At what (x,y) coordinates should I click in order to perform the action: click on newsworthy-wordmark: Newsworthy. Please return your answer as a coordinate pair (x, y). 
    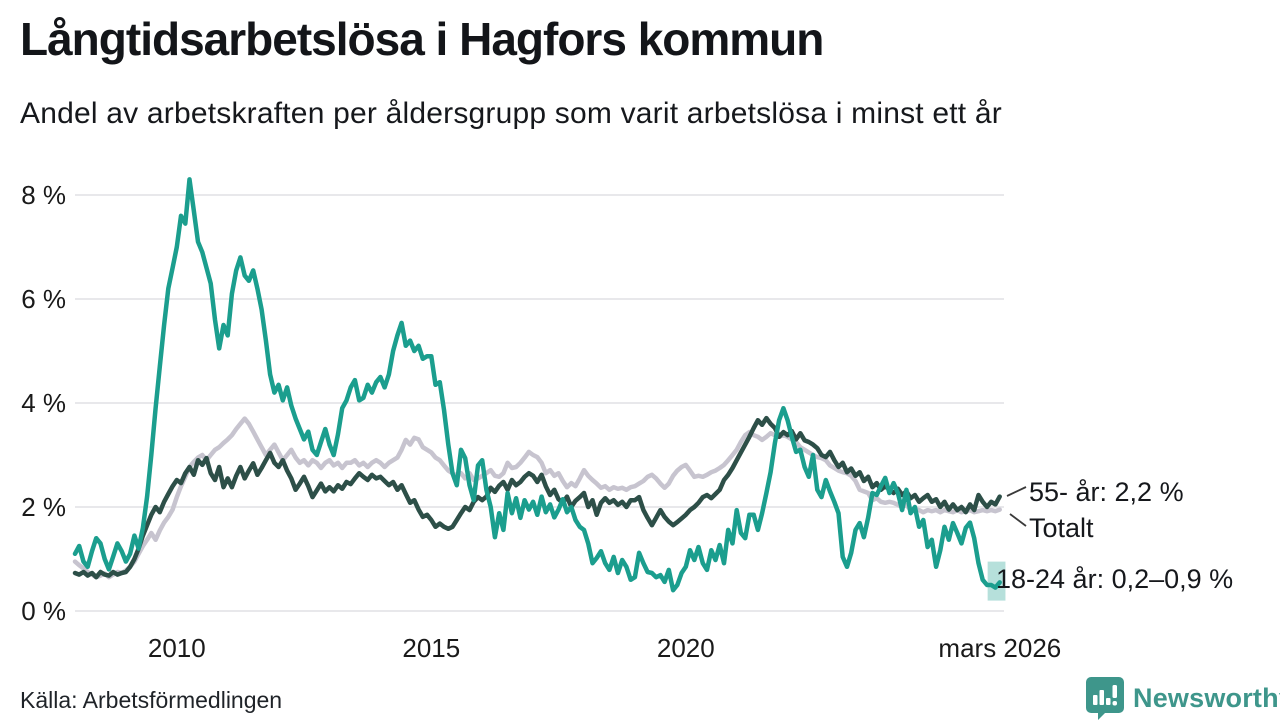
    Looking at the image, I should click on (1206, 697).